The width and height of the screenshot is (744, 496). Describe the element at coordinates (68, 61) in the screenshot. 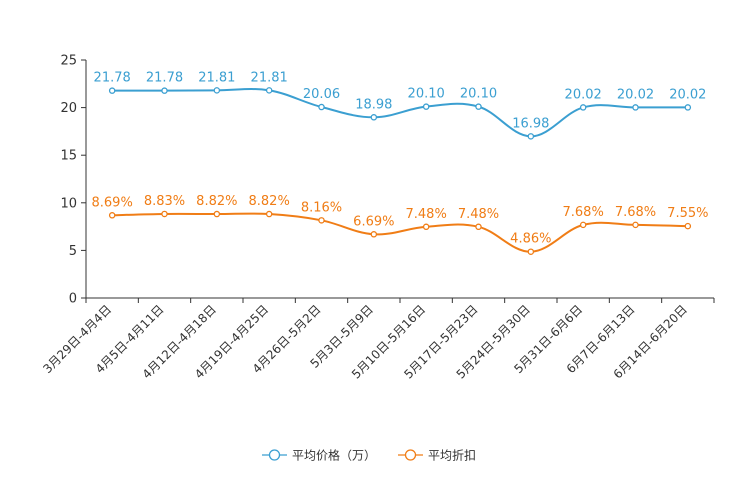

I see `y-tick-label: 25` at that location.